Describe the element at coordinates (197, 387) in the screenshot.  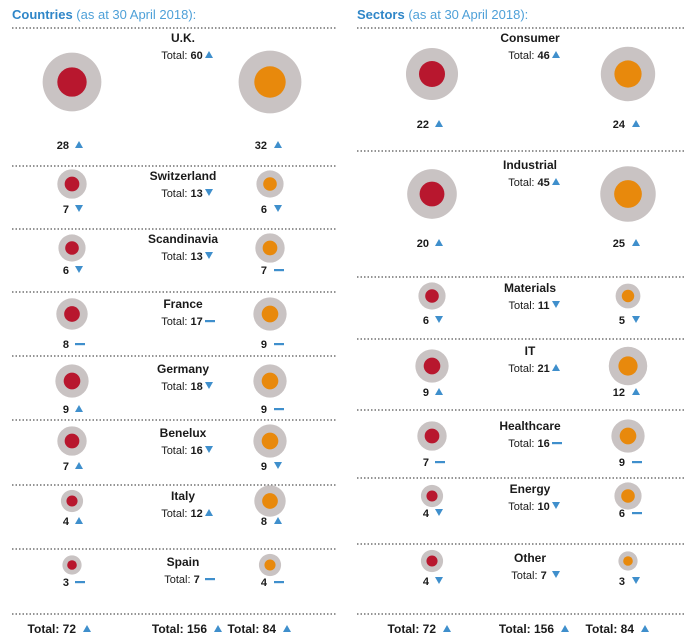
I see `countries-germany-total-value: 18` at that location.